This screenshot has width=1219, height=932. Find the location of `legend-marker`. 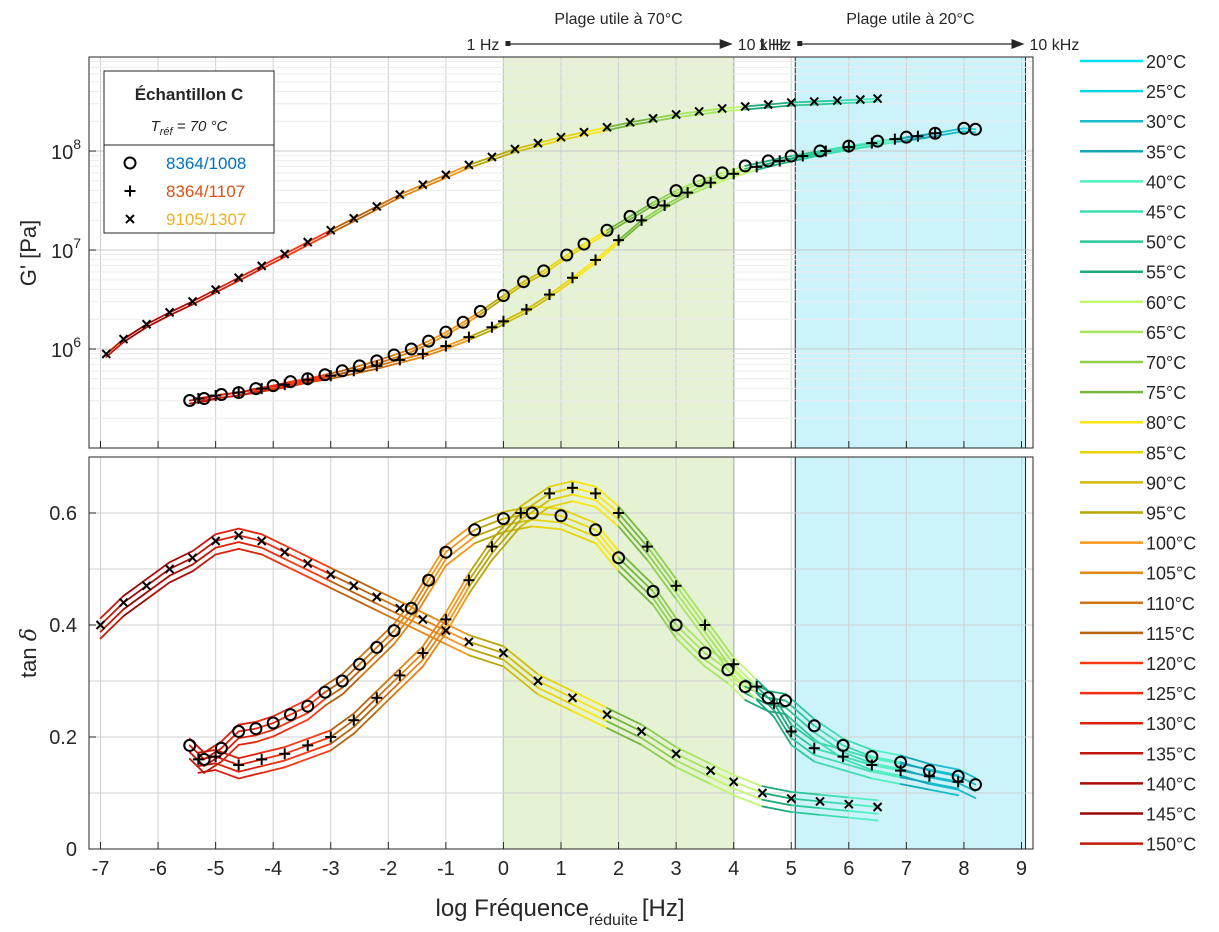

legend-marker is located at coordinates (130, 219).